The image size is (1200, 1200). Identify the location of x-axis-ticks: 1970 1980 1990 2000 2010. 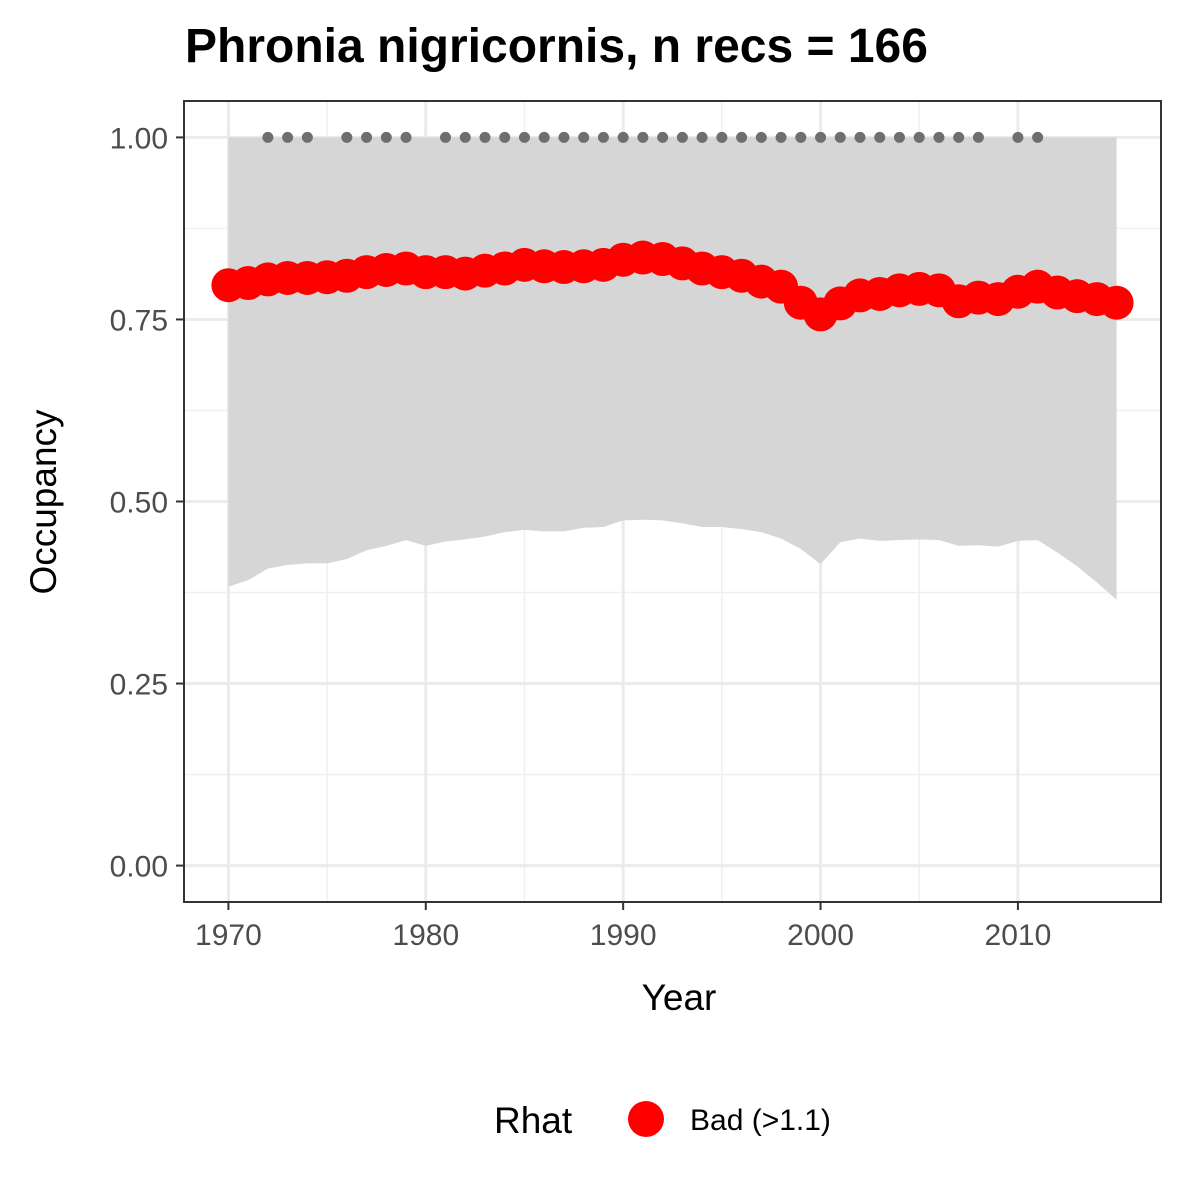
(623, 927).